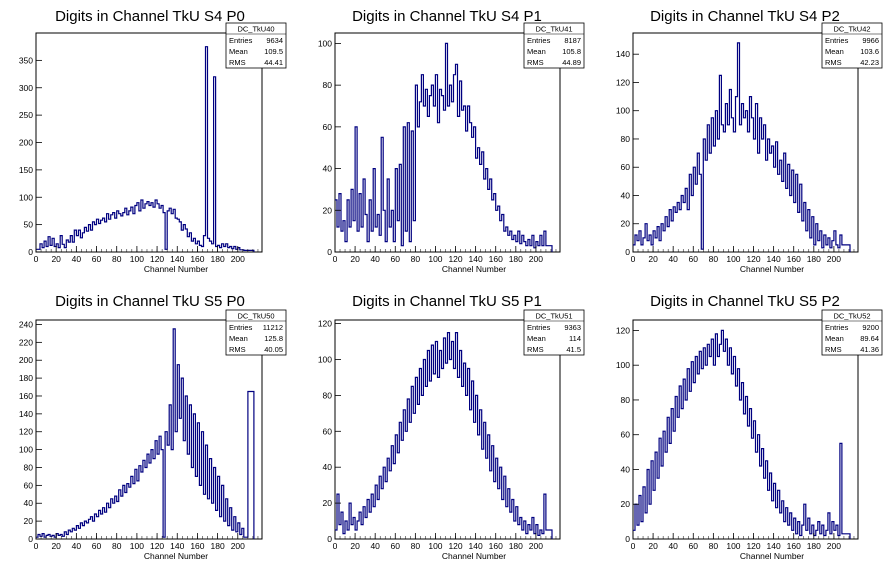 This screenshot has height=572, width=896. I want to click on chart-title: Digits in Channel TkU S4 P0, so click(150, 16).